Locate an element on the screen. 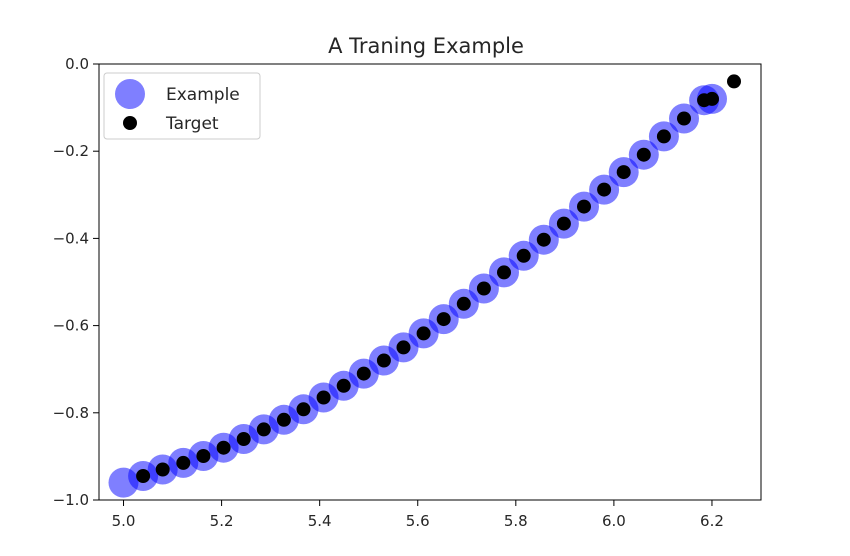 This screenshot has width=850, height=556. y-tick-label: 0.0 is located at coordinates (77, 64).